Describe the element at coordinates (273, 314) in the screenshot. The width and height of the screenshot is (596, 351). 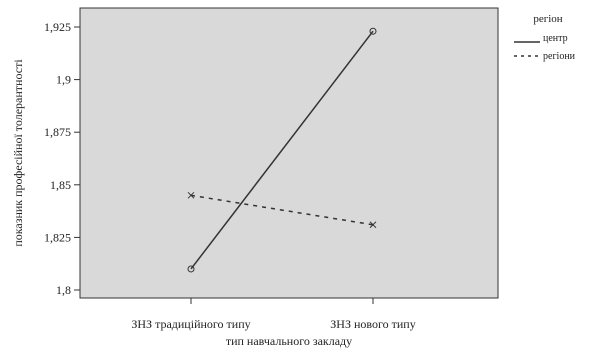
I see `x-axis: ЗНЗ традиційного типу ЗНЗ нового типу` at that location.